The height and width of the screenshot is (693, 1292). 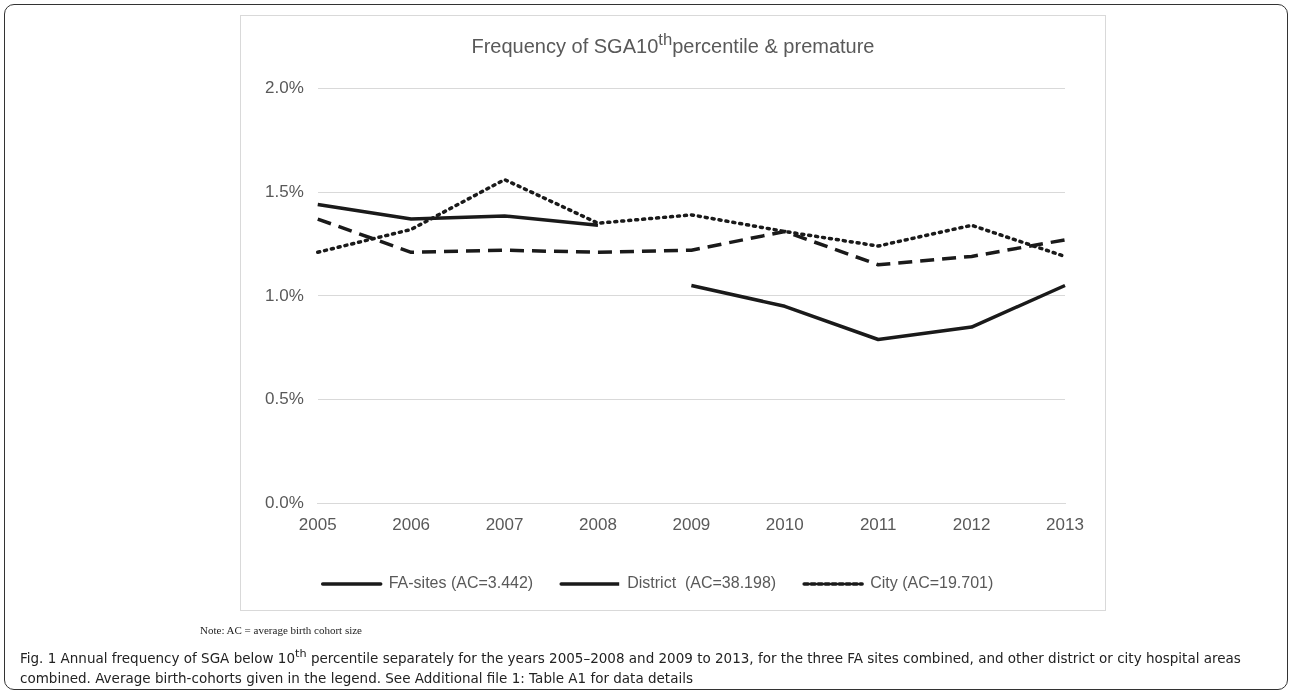 What do you see at coordinates (284, 399) in the screenshot?
I see `y-tick-label: 0.5%` at bounding box center [284, 399].